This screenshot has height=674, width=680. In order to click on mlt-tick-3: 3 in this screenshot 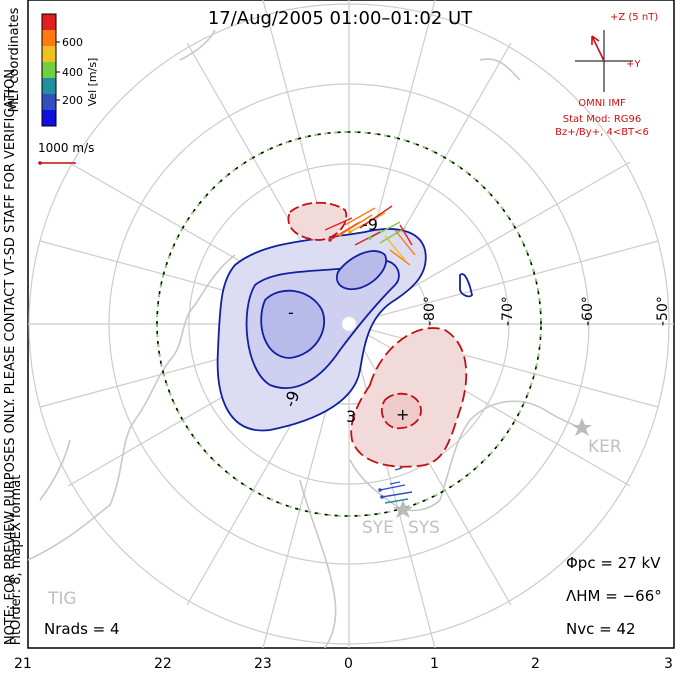, I will do `click(668, 664)`.